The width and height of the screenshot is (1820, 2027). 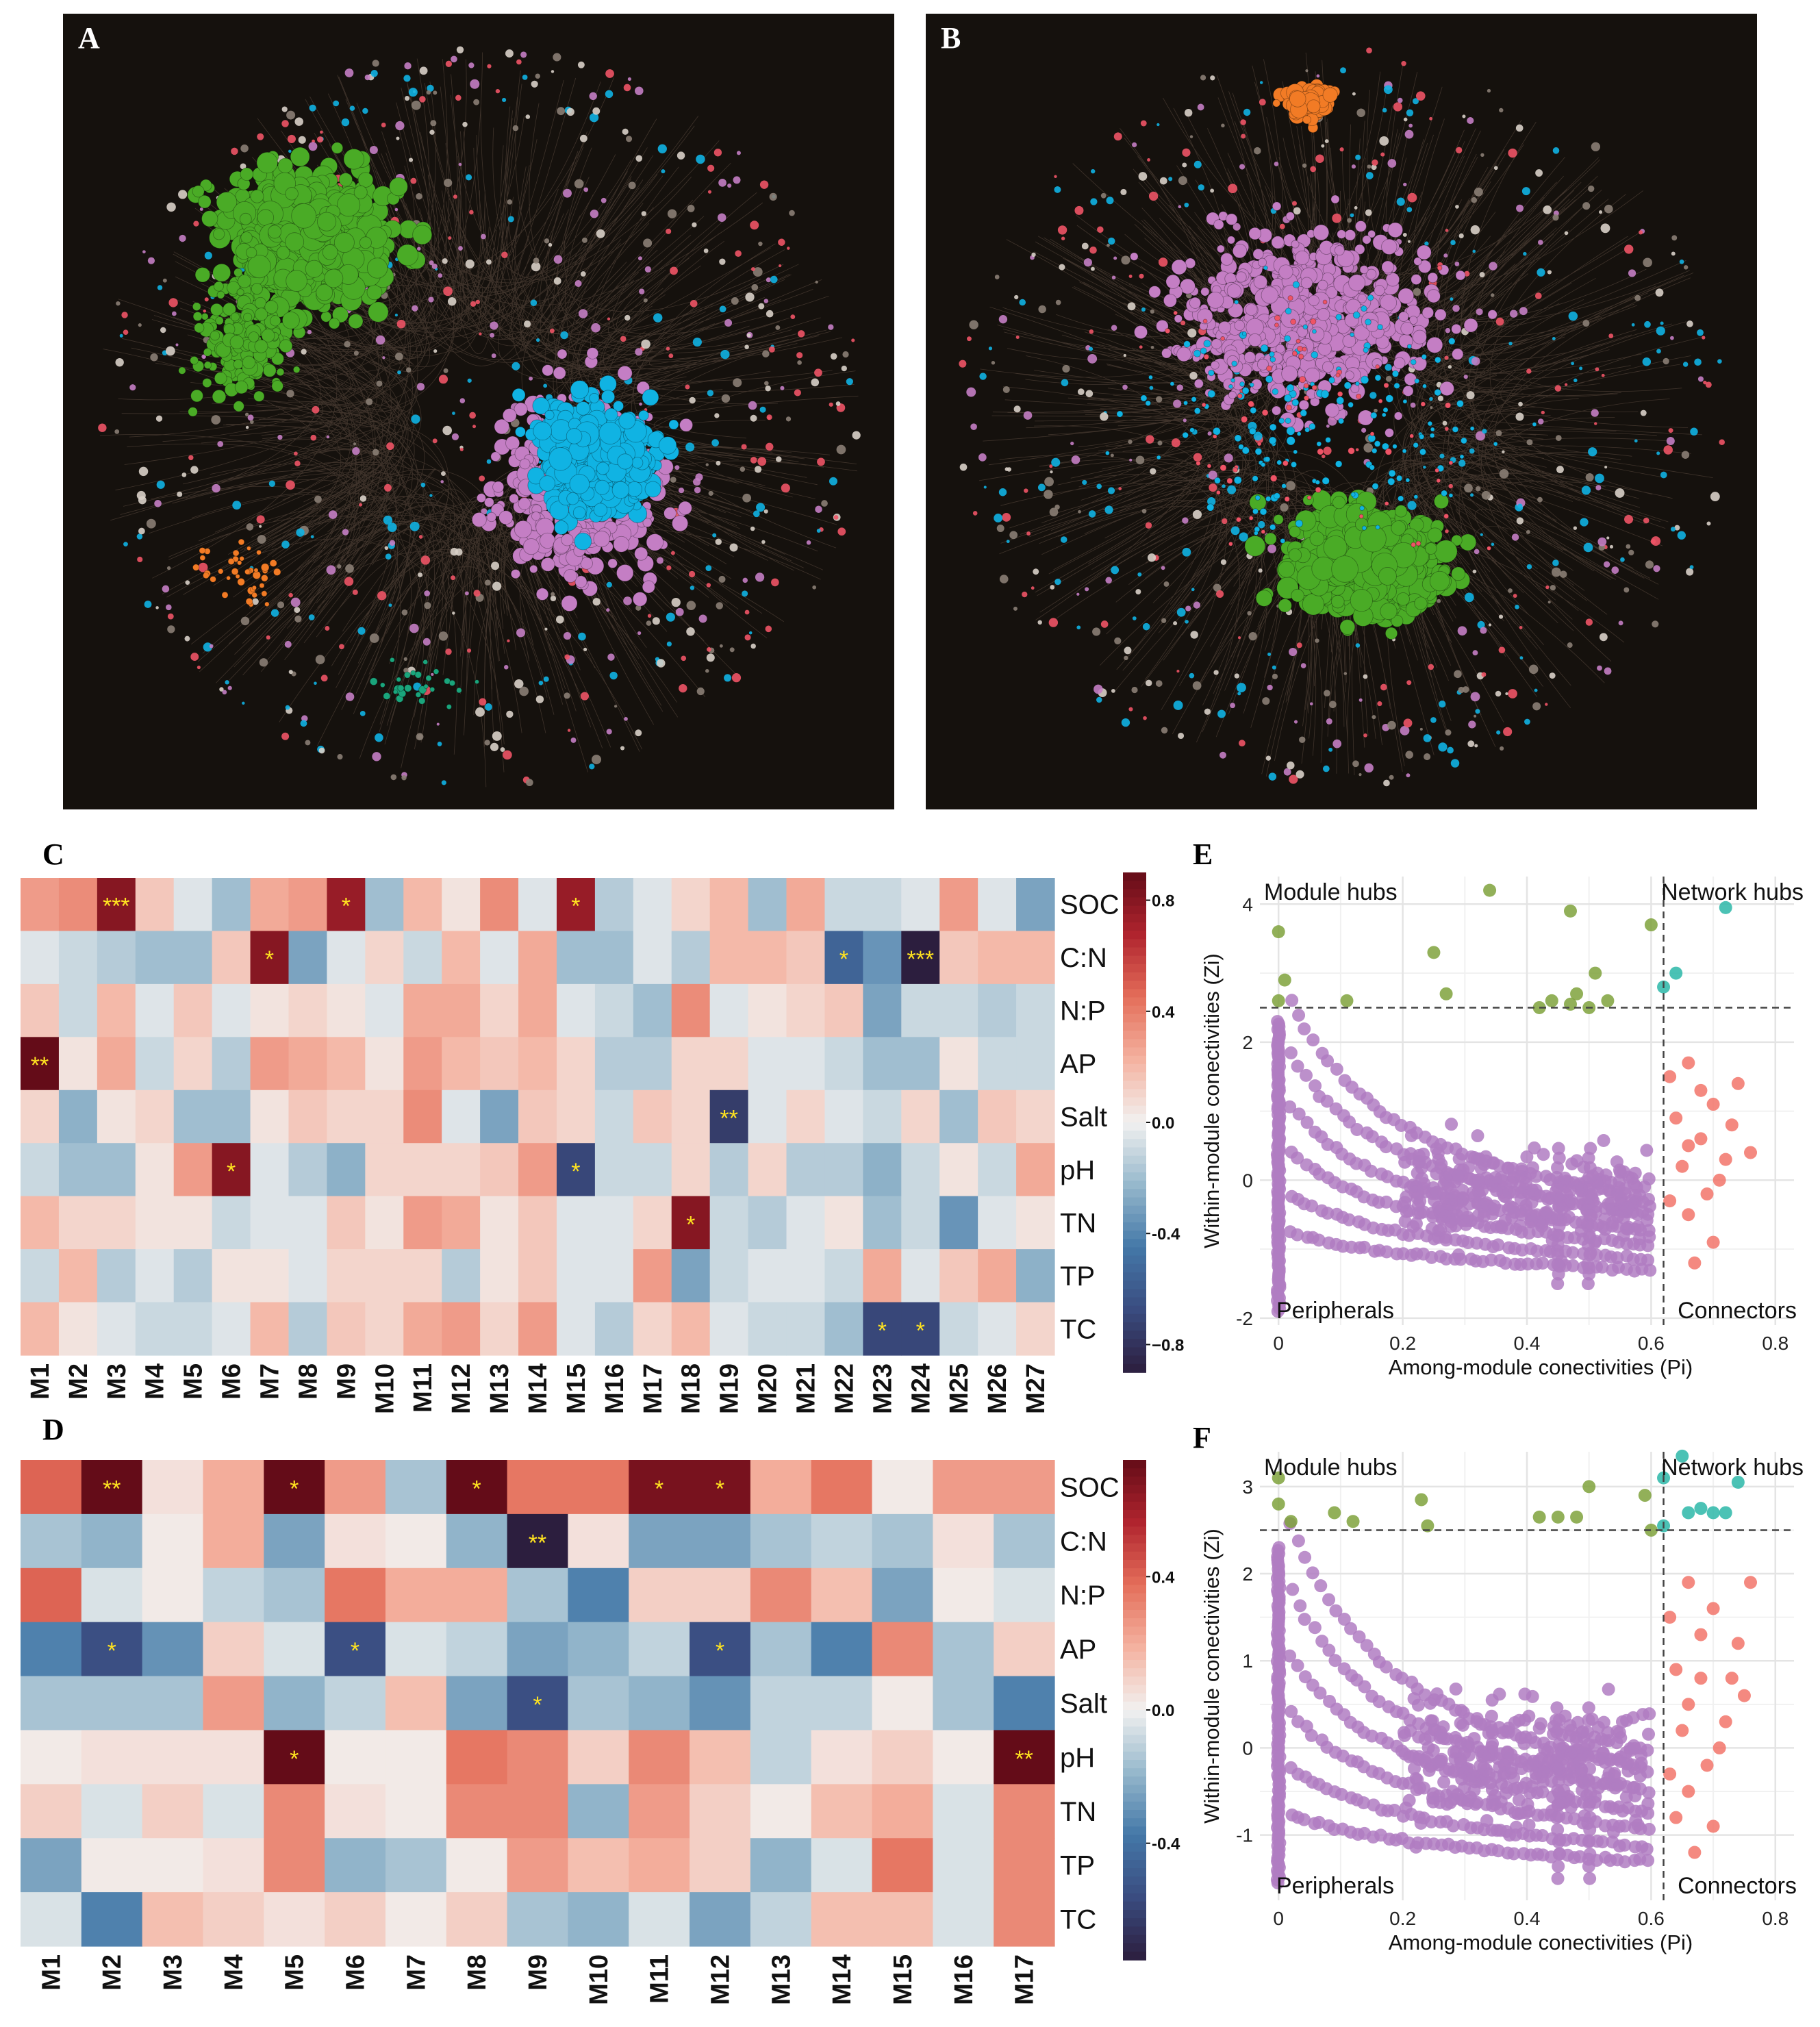 What do you see at coordinates (1024, 1759) in the screenshot?
I see `significance-mark: **` at bounding box center [1024, 1759].